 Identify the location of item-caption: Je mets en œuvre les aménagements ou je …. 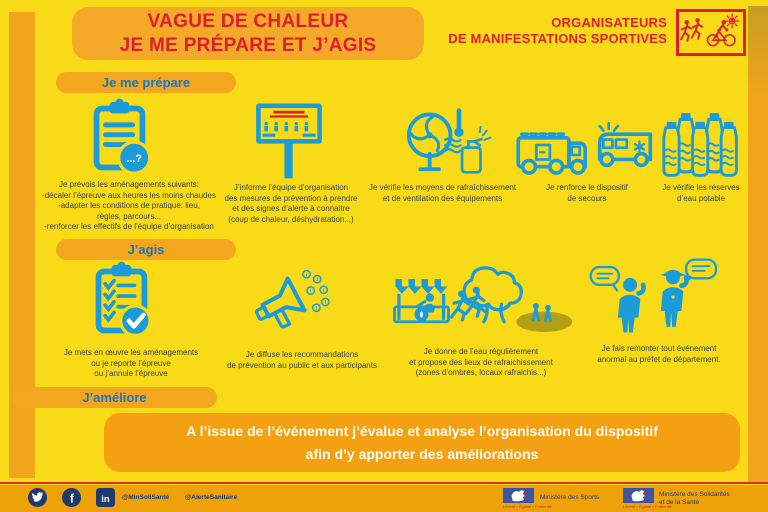
(131, 363).